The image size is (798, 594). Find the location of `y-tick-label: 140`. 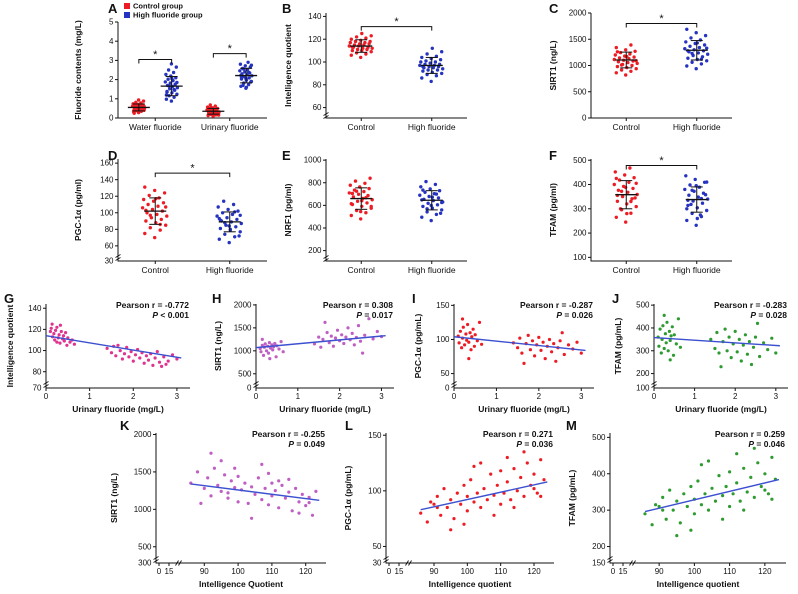

y-tick-label: 140 is located at coordinates (35, 308).